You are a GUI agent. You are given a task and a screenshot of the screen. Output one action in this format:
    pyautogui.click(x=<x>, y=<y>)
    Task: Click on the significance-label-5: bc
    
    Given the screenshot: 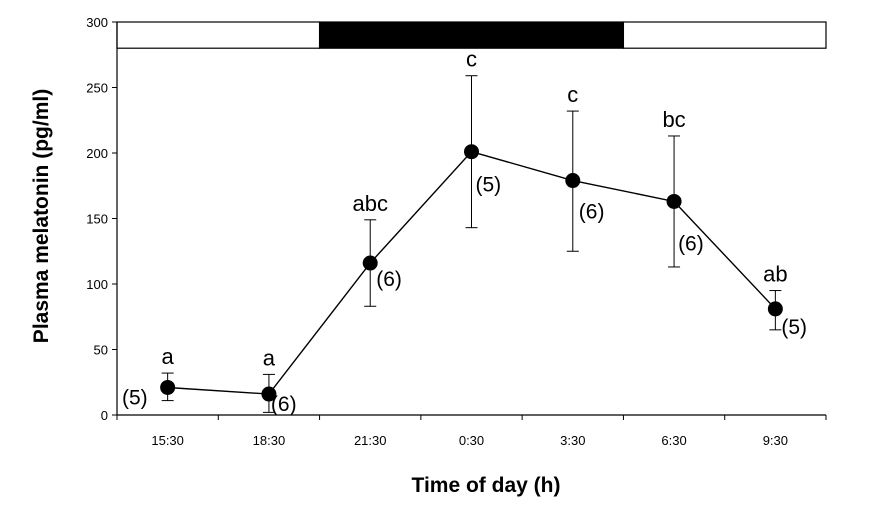 What is the action you would take?
    pyautogui.click(x=673, y=119)
    